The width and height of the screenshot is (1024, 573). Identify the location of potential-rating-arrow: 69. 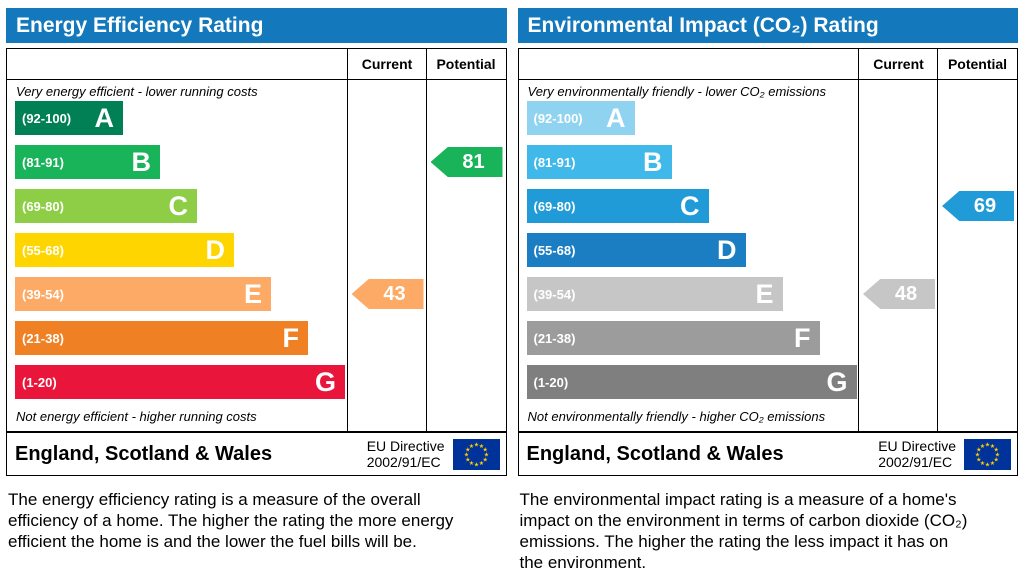
(978, 206).